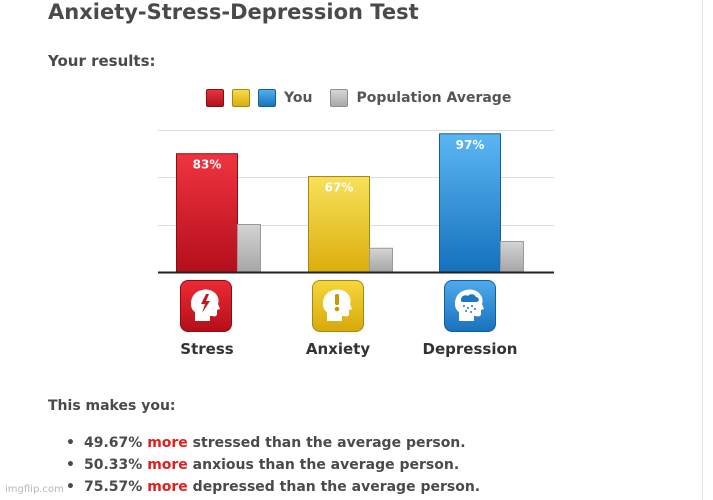 The height and width of the screenshot is (500, 713). Describe the element at coordinates (470, 145) in the screenshot. I see `data-label-depression: 97%` at that location.